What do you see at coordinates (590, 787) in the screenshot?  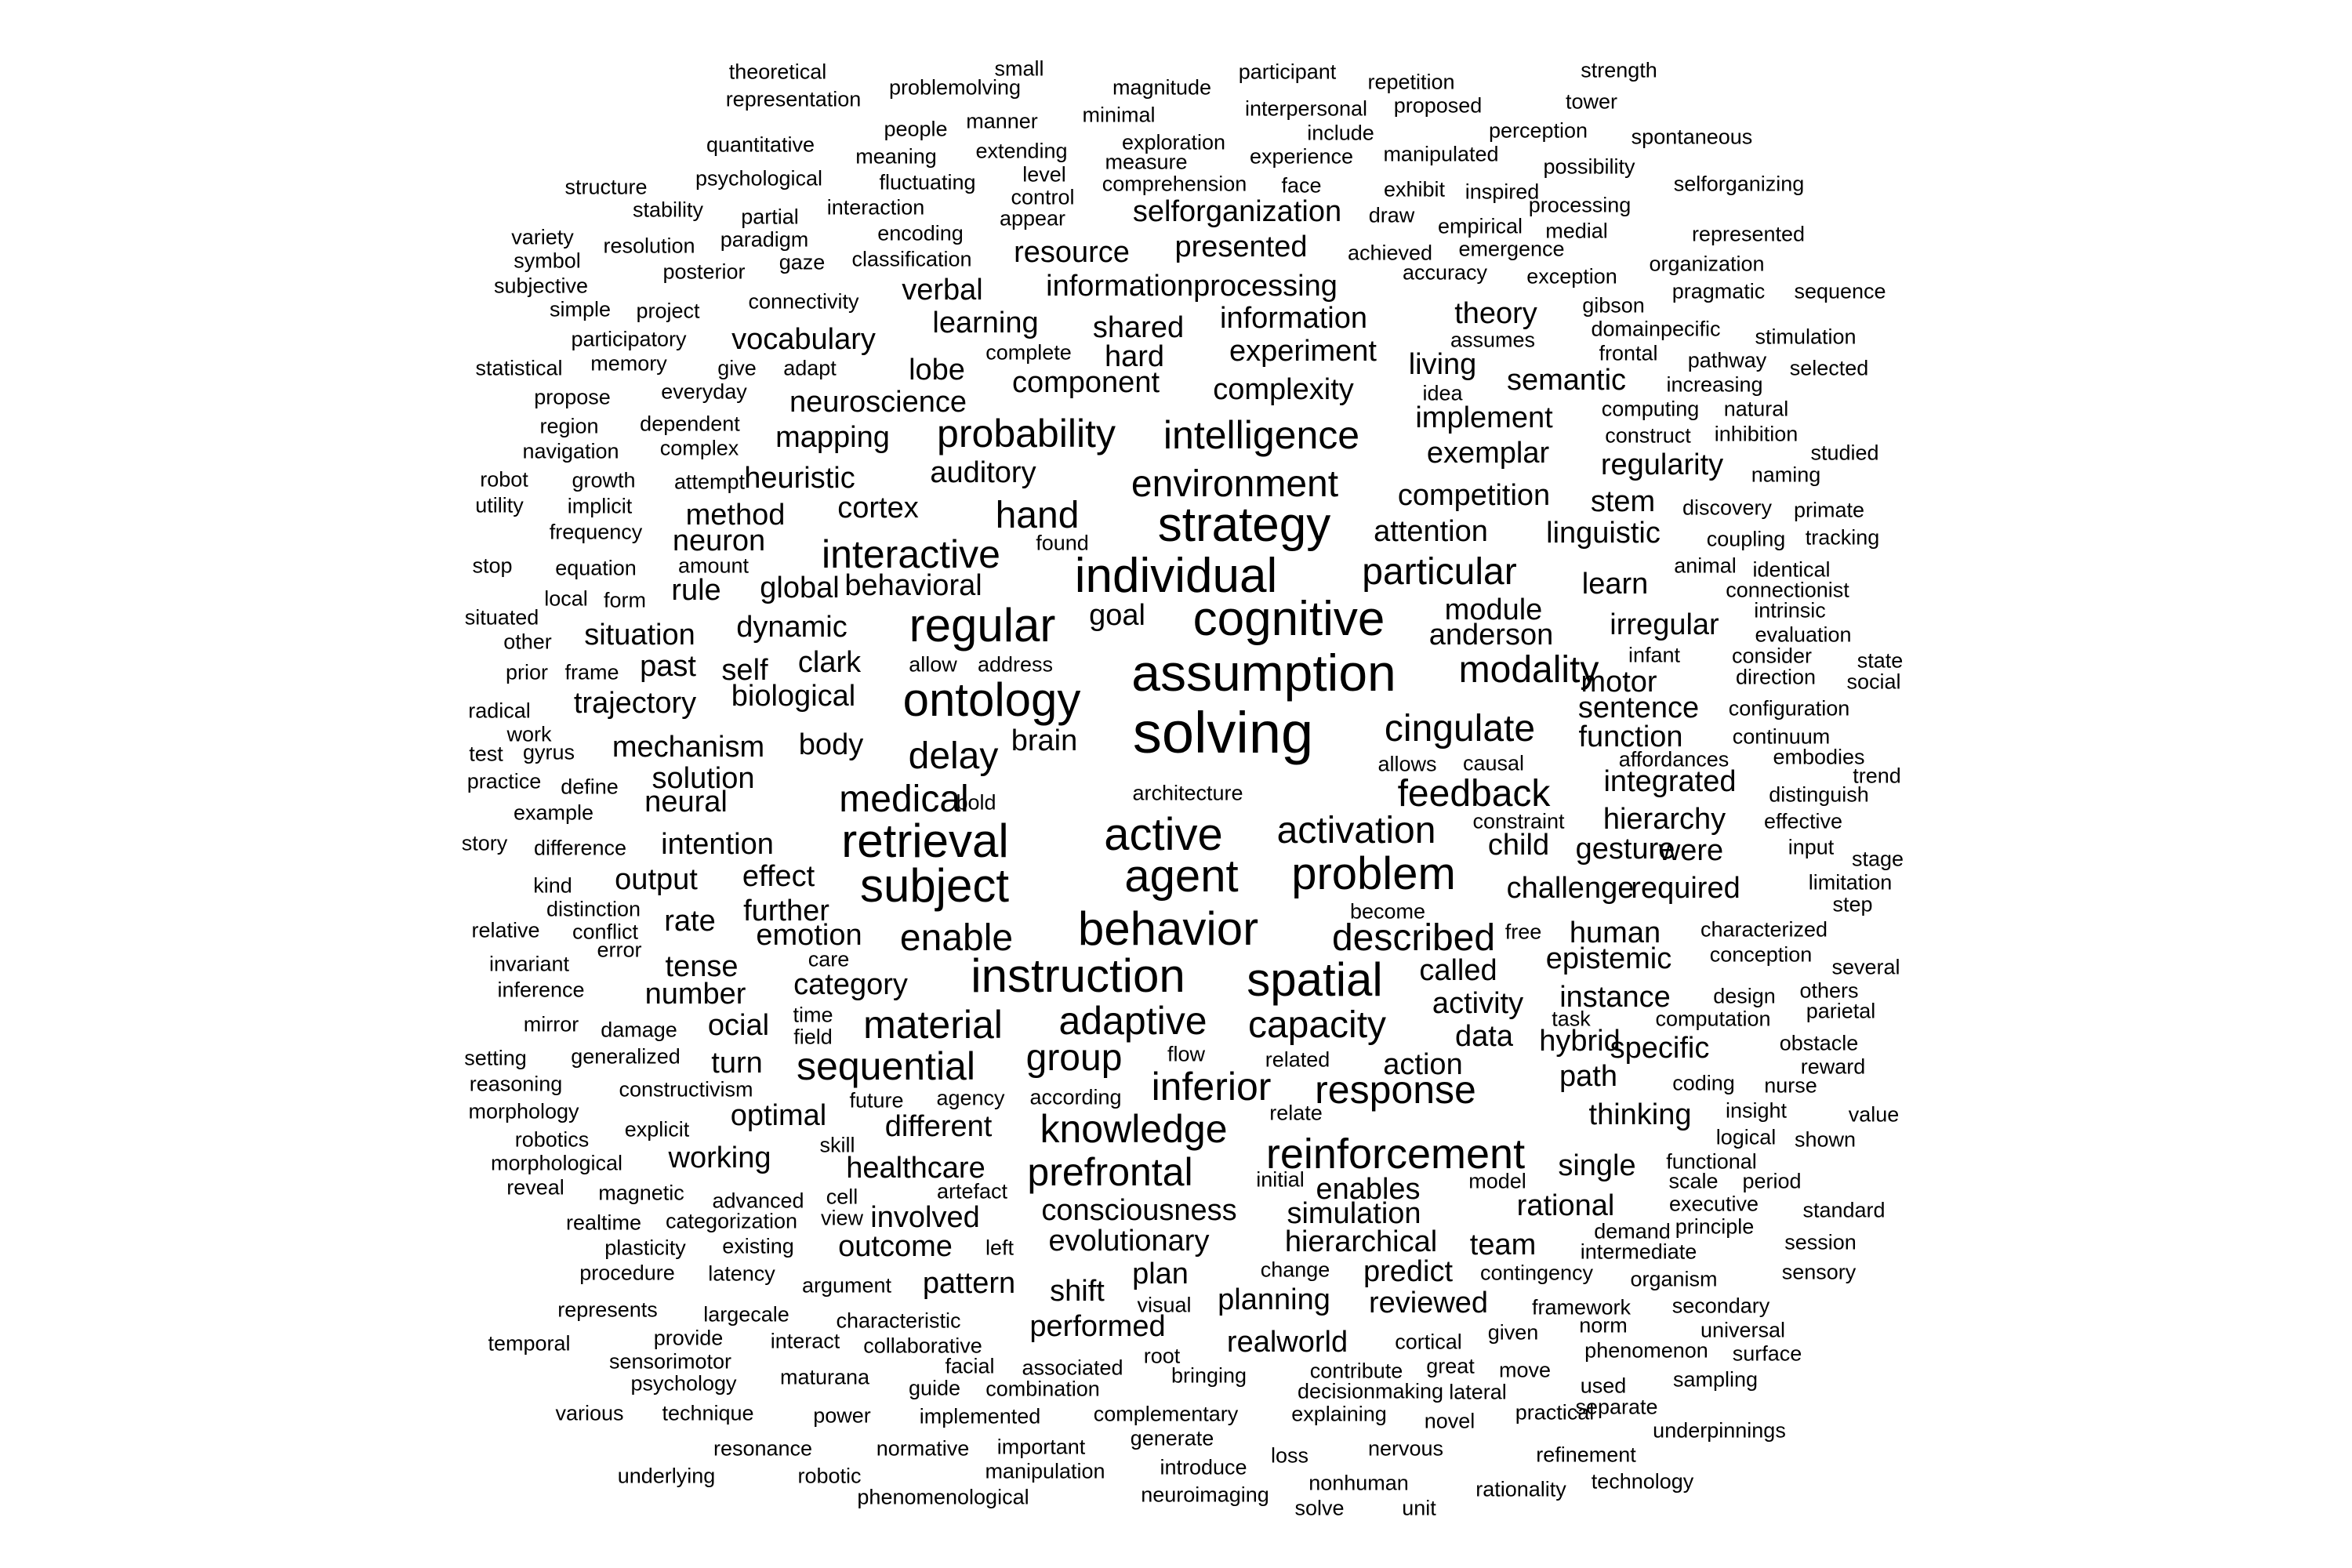 I see `word-define: define` at bounding box center [590, 787].